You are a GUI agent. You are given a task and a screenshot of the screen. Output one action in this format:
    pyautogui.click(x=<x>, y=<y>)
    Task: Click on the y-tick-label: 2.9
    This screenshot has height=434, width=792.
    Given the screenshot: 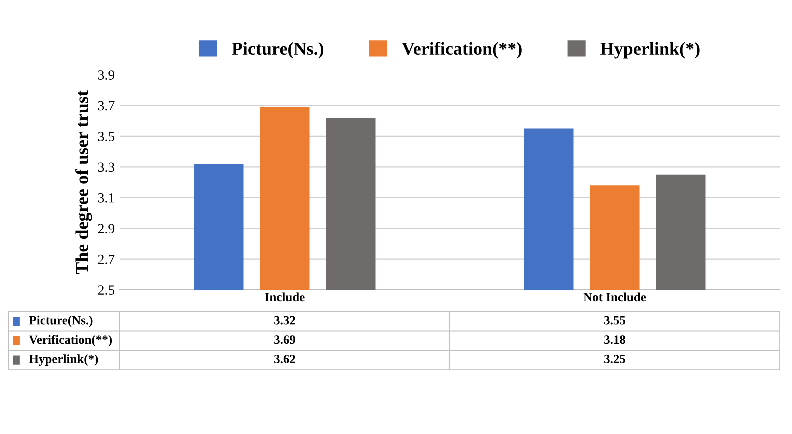 What is the action you would take?
    pyautogui.click(x=106, y=229)
    